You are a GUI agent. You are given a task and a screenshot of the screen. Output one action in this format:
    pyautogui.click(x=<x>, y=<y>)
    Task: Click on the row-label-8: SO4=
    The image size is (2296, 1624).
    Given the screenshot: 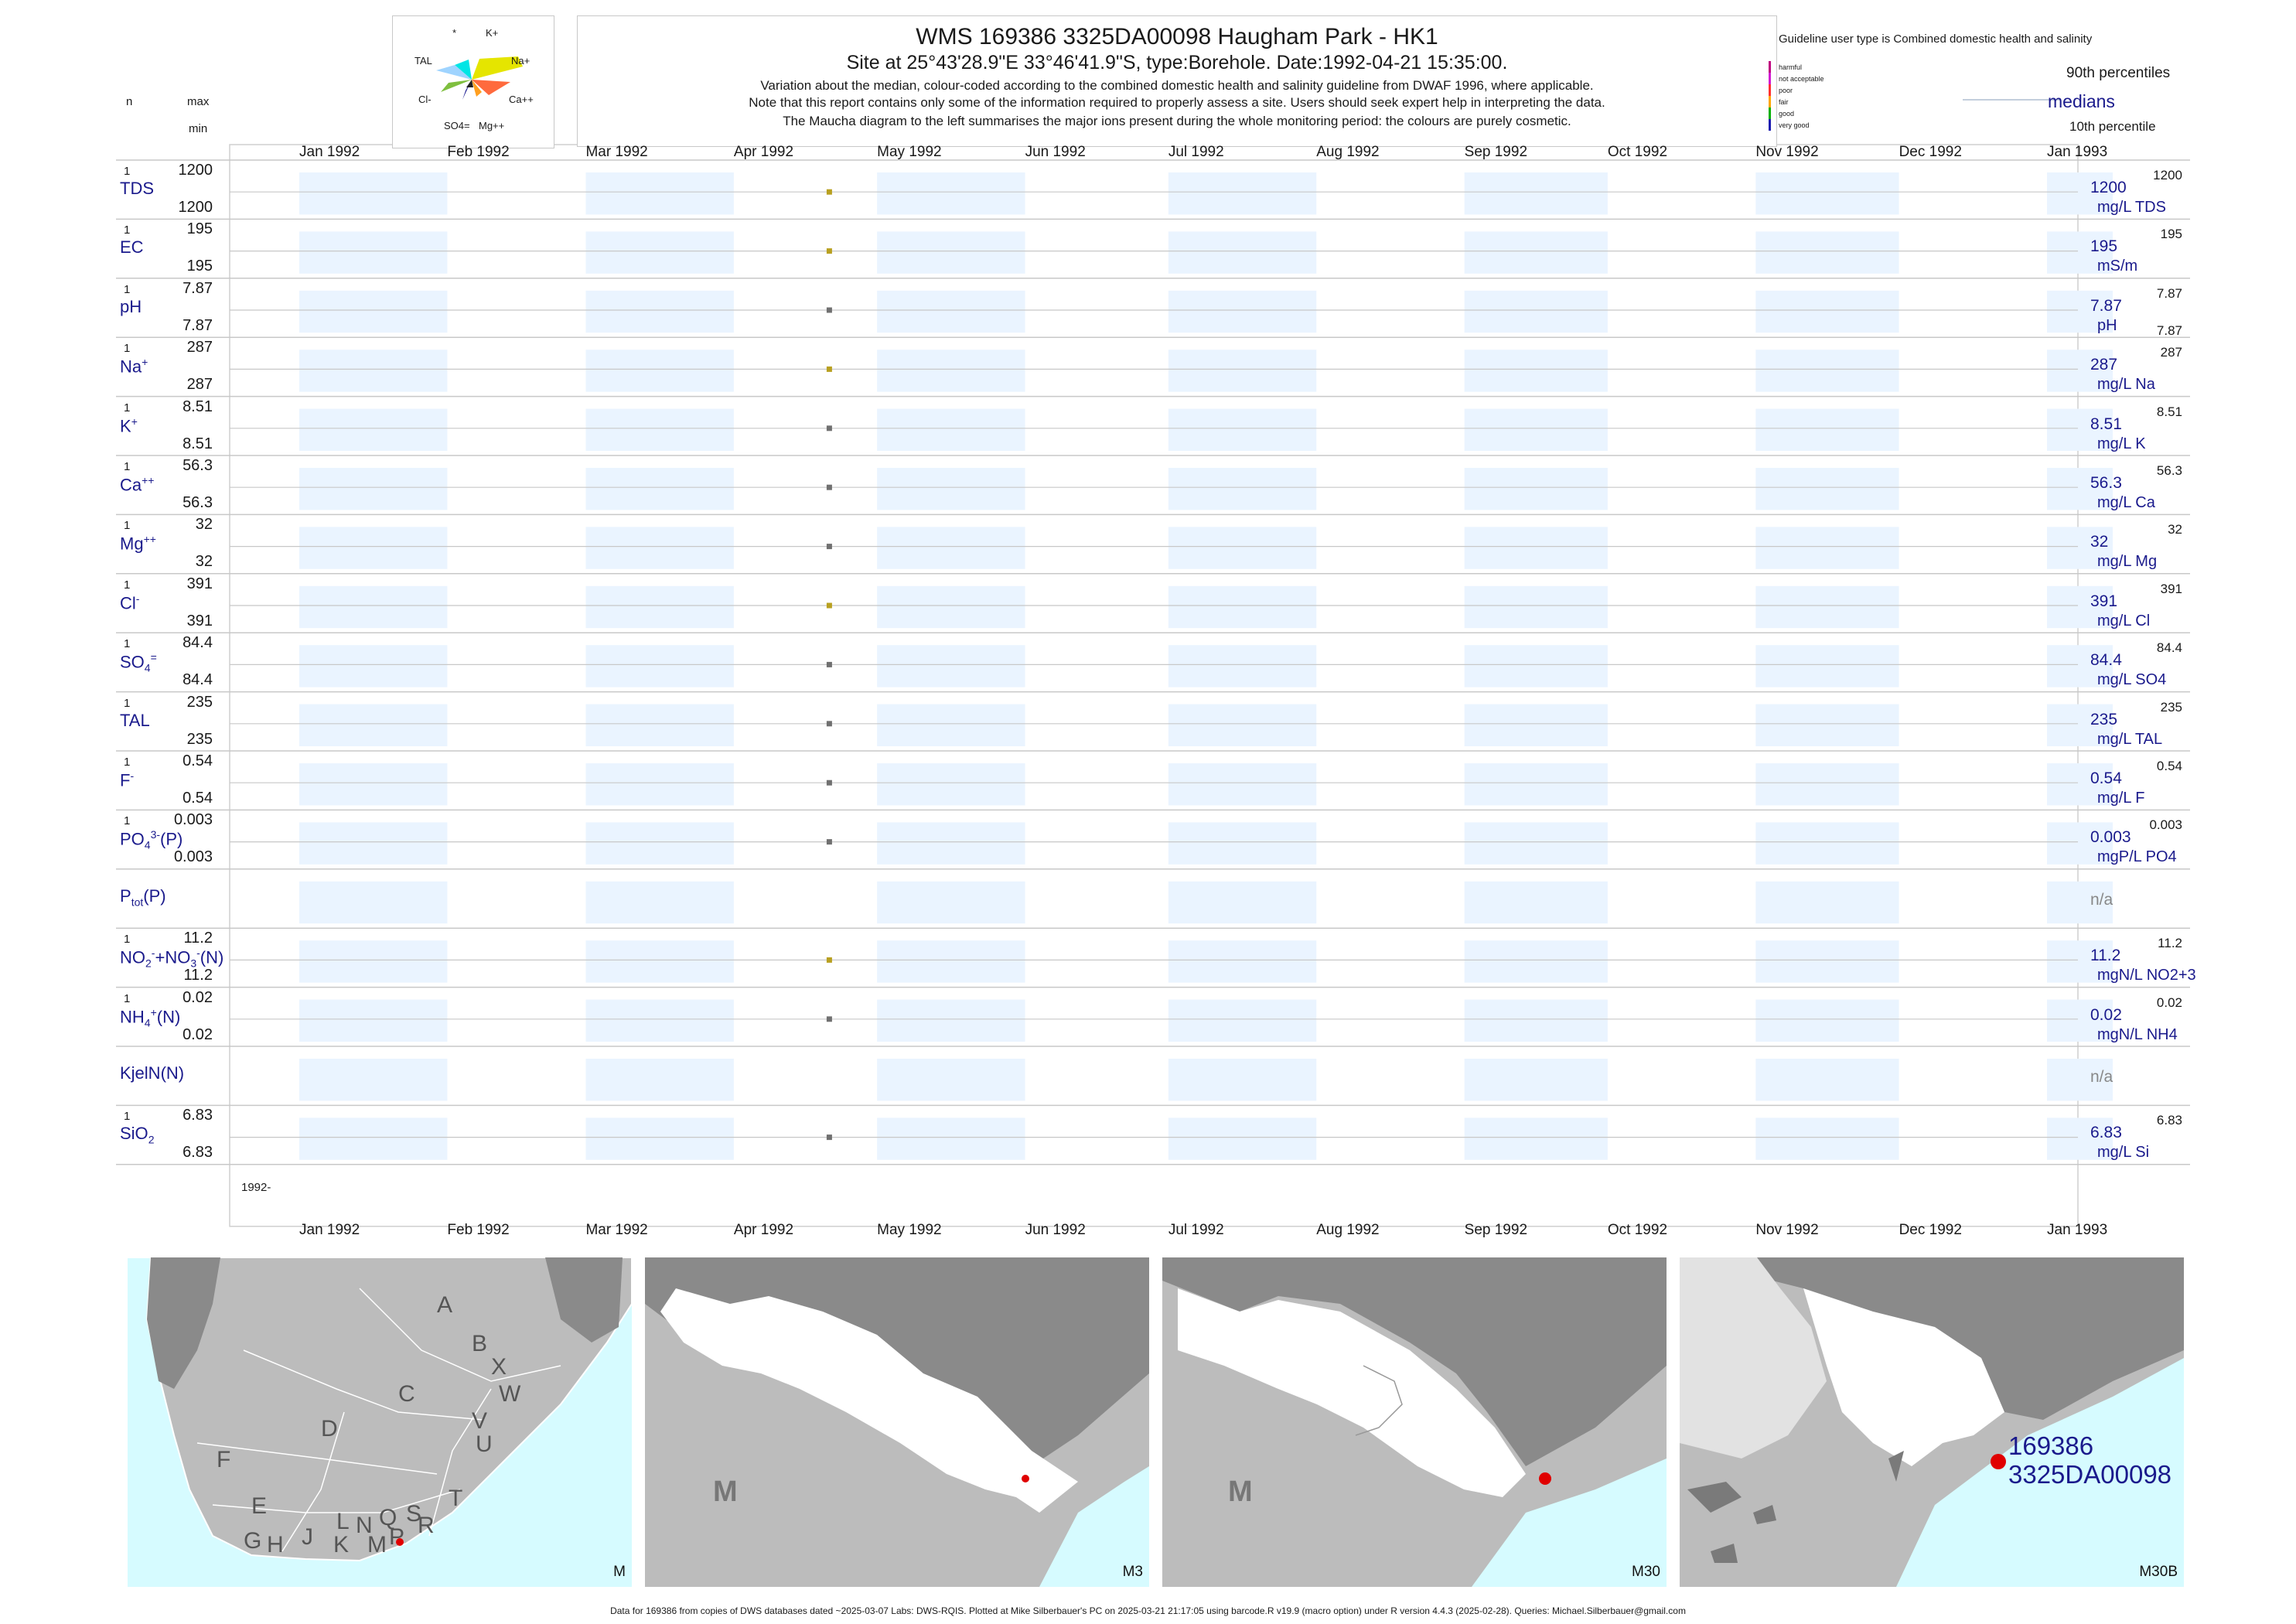 What is the action you would take?
    pyautogui.click(x=138, y=662)
    